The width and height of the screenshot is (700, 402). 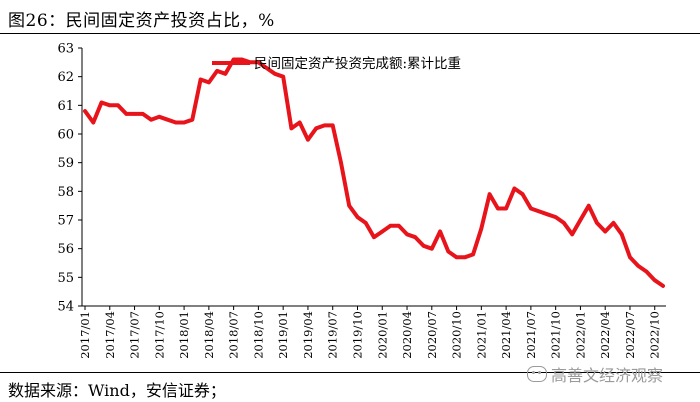 What do you see at coordinates (580, 335) in the screenshot?
I see `x-tick-label: 2022/01` at bounding box center [580, 335].